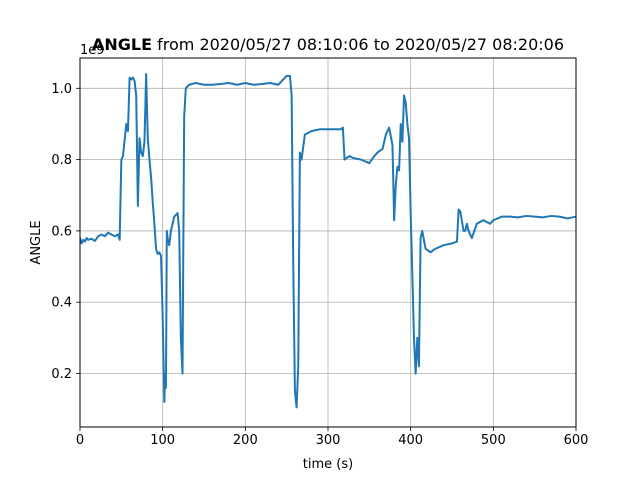 The height and width of the screenshot is (484, 640). What do you see at coordinates (80, 440) in the screenshot?
I see `x-tick-label: 0` at bounding box center [80, 440].